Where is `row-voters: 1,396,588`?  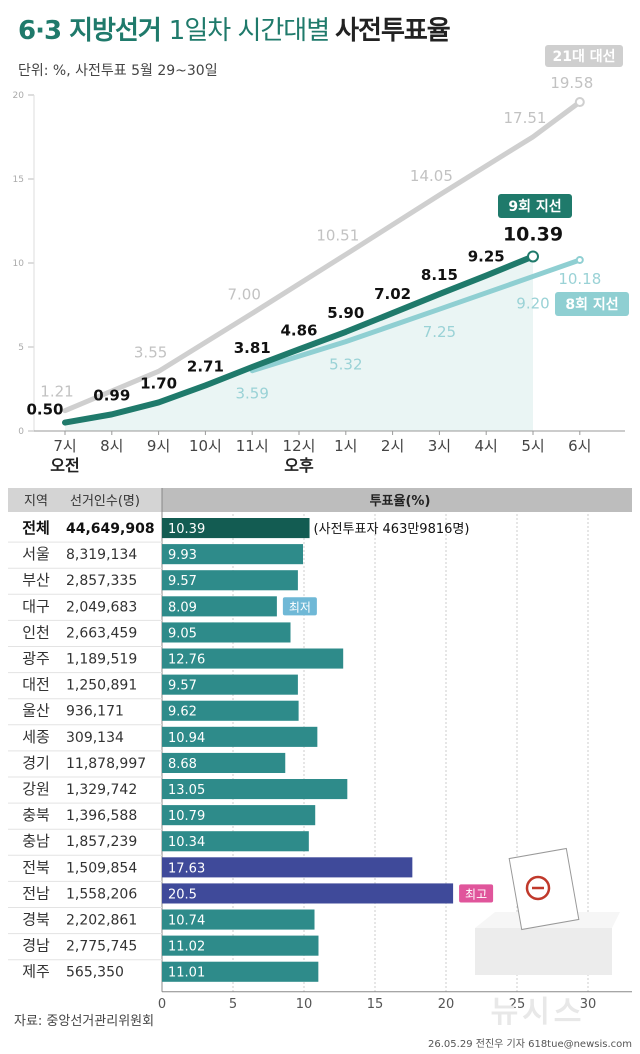
row-voters: 1,396,588 is located at coordinates (101, 816).